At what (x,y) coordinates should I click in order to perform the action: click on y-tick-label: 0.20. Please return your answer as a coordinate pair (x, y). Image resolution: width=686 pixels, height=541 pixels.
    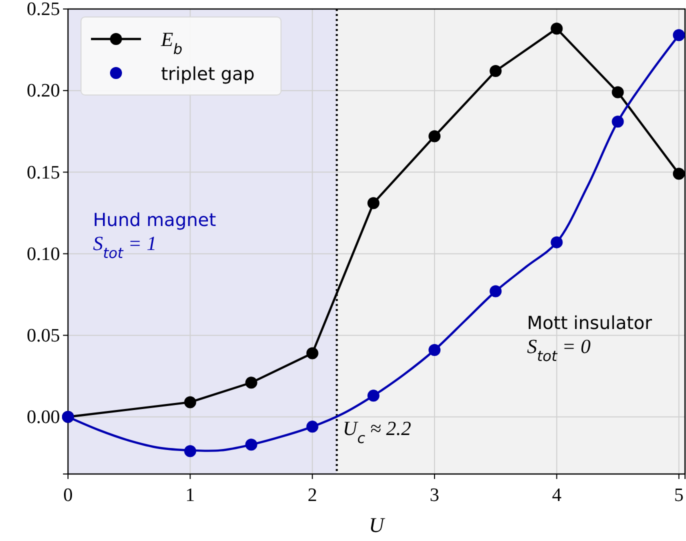
    Looking at the image, I should click on (43, 91).